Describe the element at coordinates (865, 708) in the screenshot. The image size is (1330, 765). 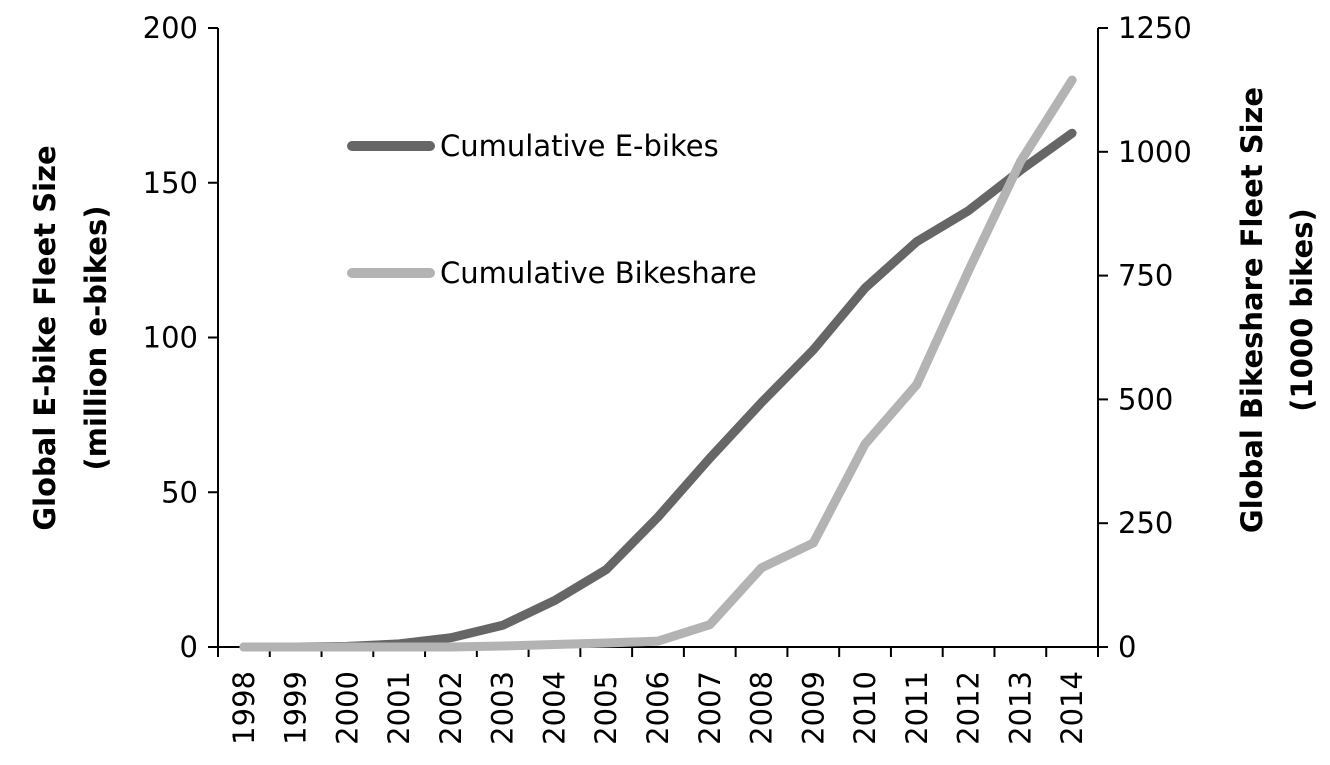
I see `x-tick-label: 2010` at that location.